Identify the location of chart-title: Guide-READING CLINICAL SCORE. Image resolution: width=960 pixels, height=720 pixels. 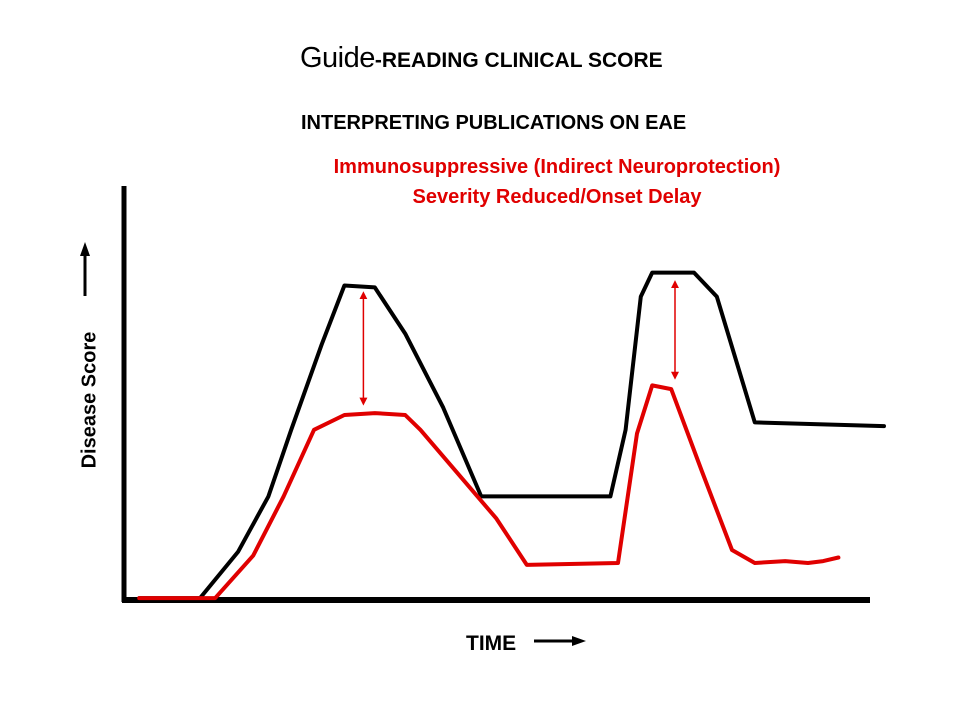
(481, 58).